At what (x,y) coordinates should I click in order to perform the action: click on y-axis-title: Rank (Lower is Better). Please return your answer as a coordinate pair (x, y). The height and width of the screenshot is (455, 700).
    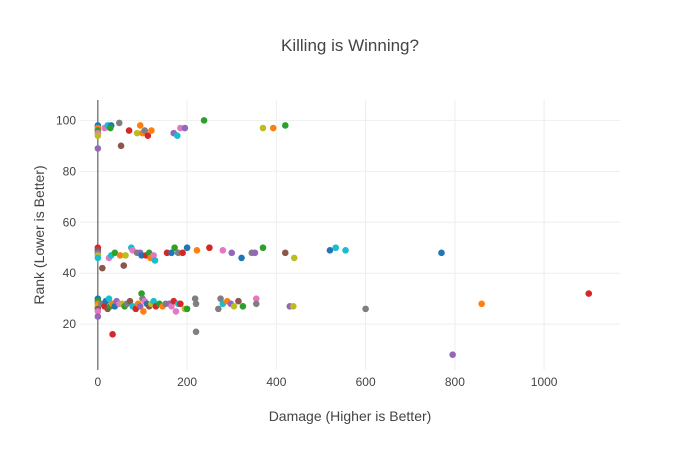
    Looking at the image, I should click on (39, 234).